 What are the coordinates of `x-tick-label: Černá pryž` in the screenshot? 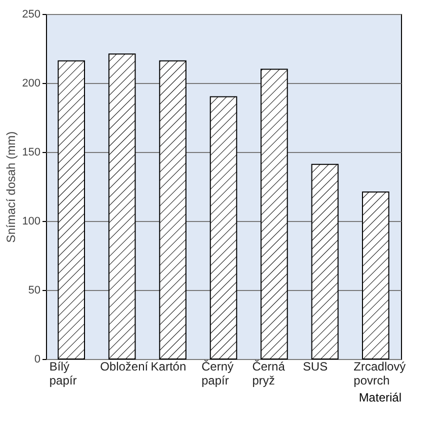 It's located at (269, 374).